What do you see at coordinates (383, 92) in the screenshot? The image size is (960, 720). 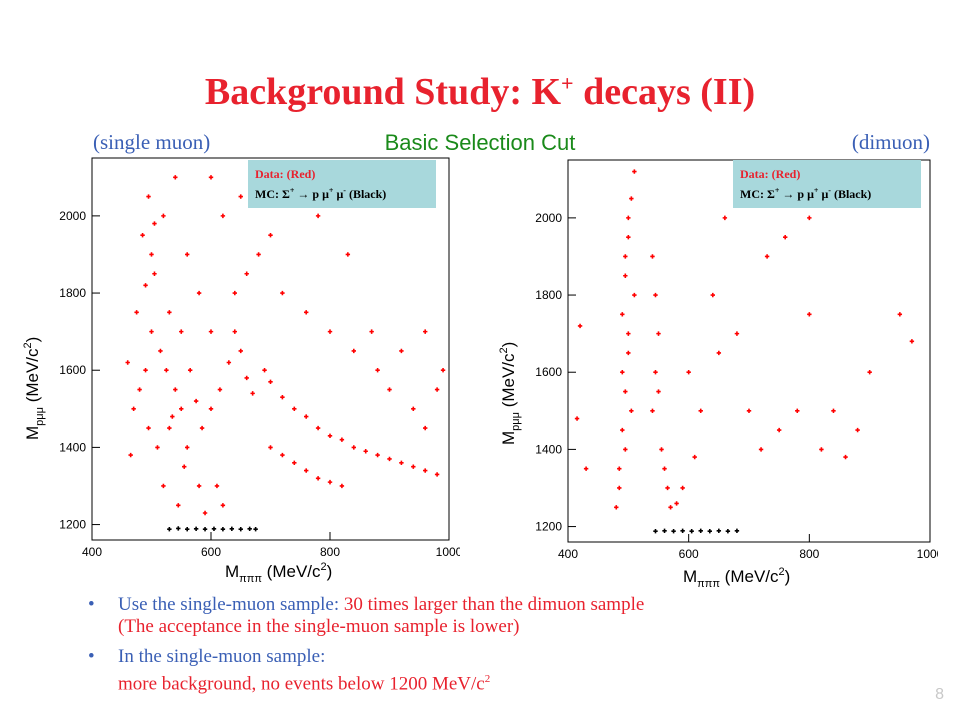 I see `title-main: Background Study: K` at bounding box center [383, 92].